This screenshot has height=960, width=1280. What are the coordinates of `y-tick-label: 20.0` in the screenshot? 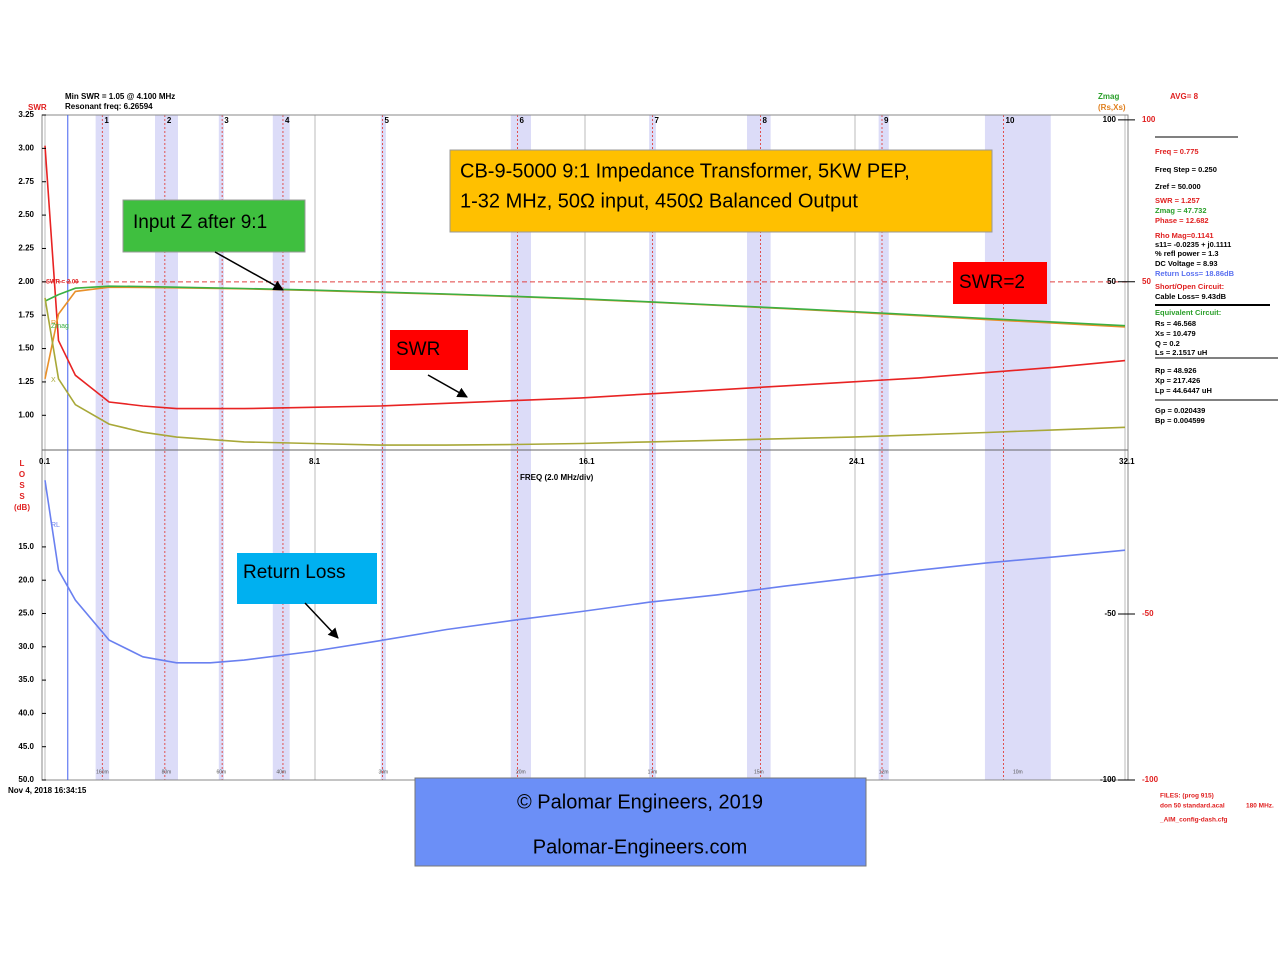 It's located at (26, 579).